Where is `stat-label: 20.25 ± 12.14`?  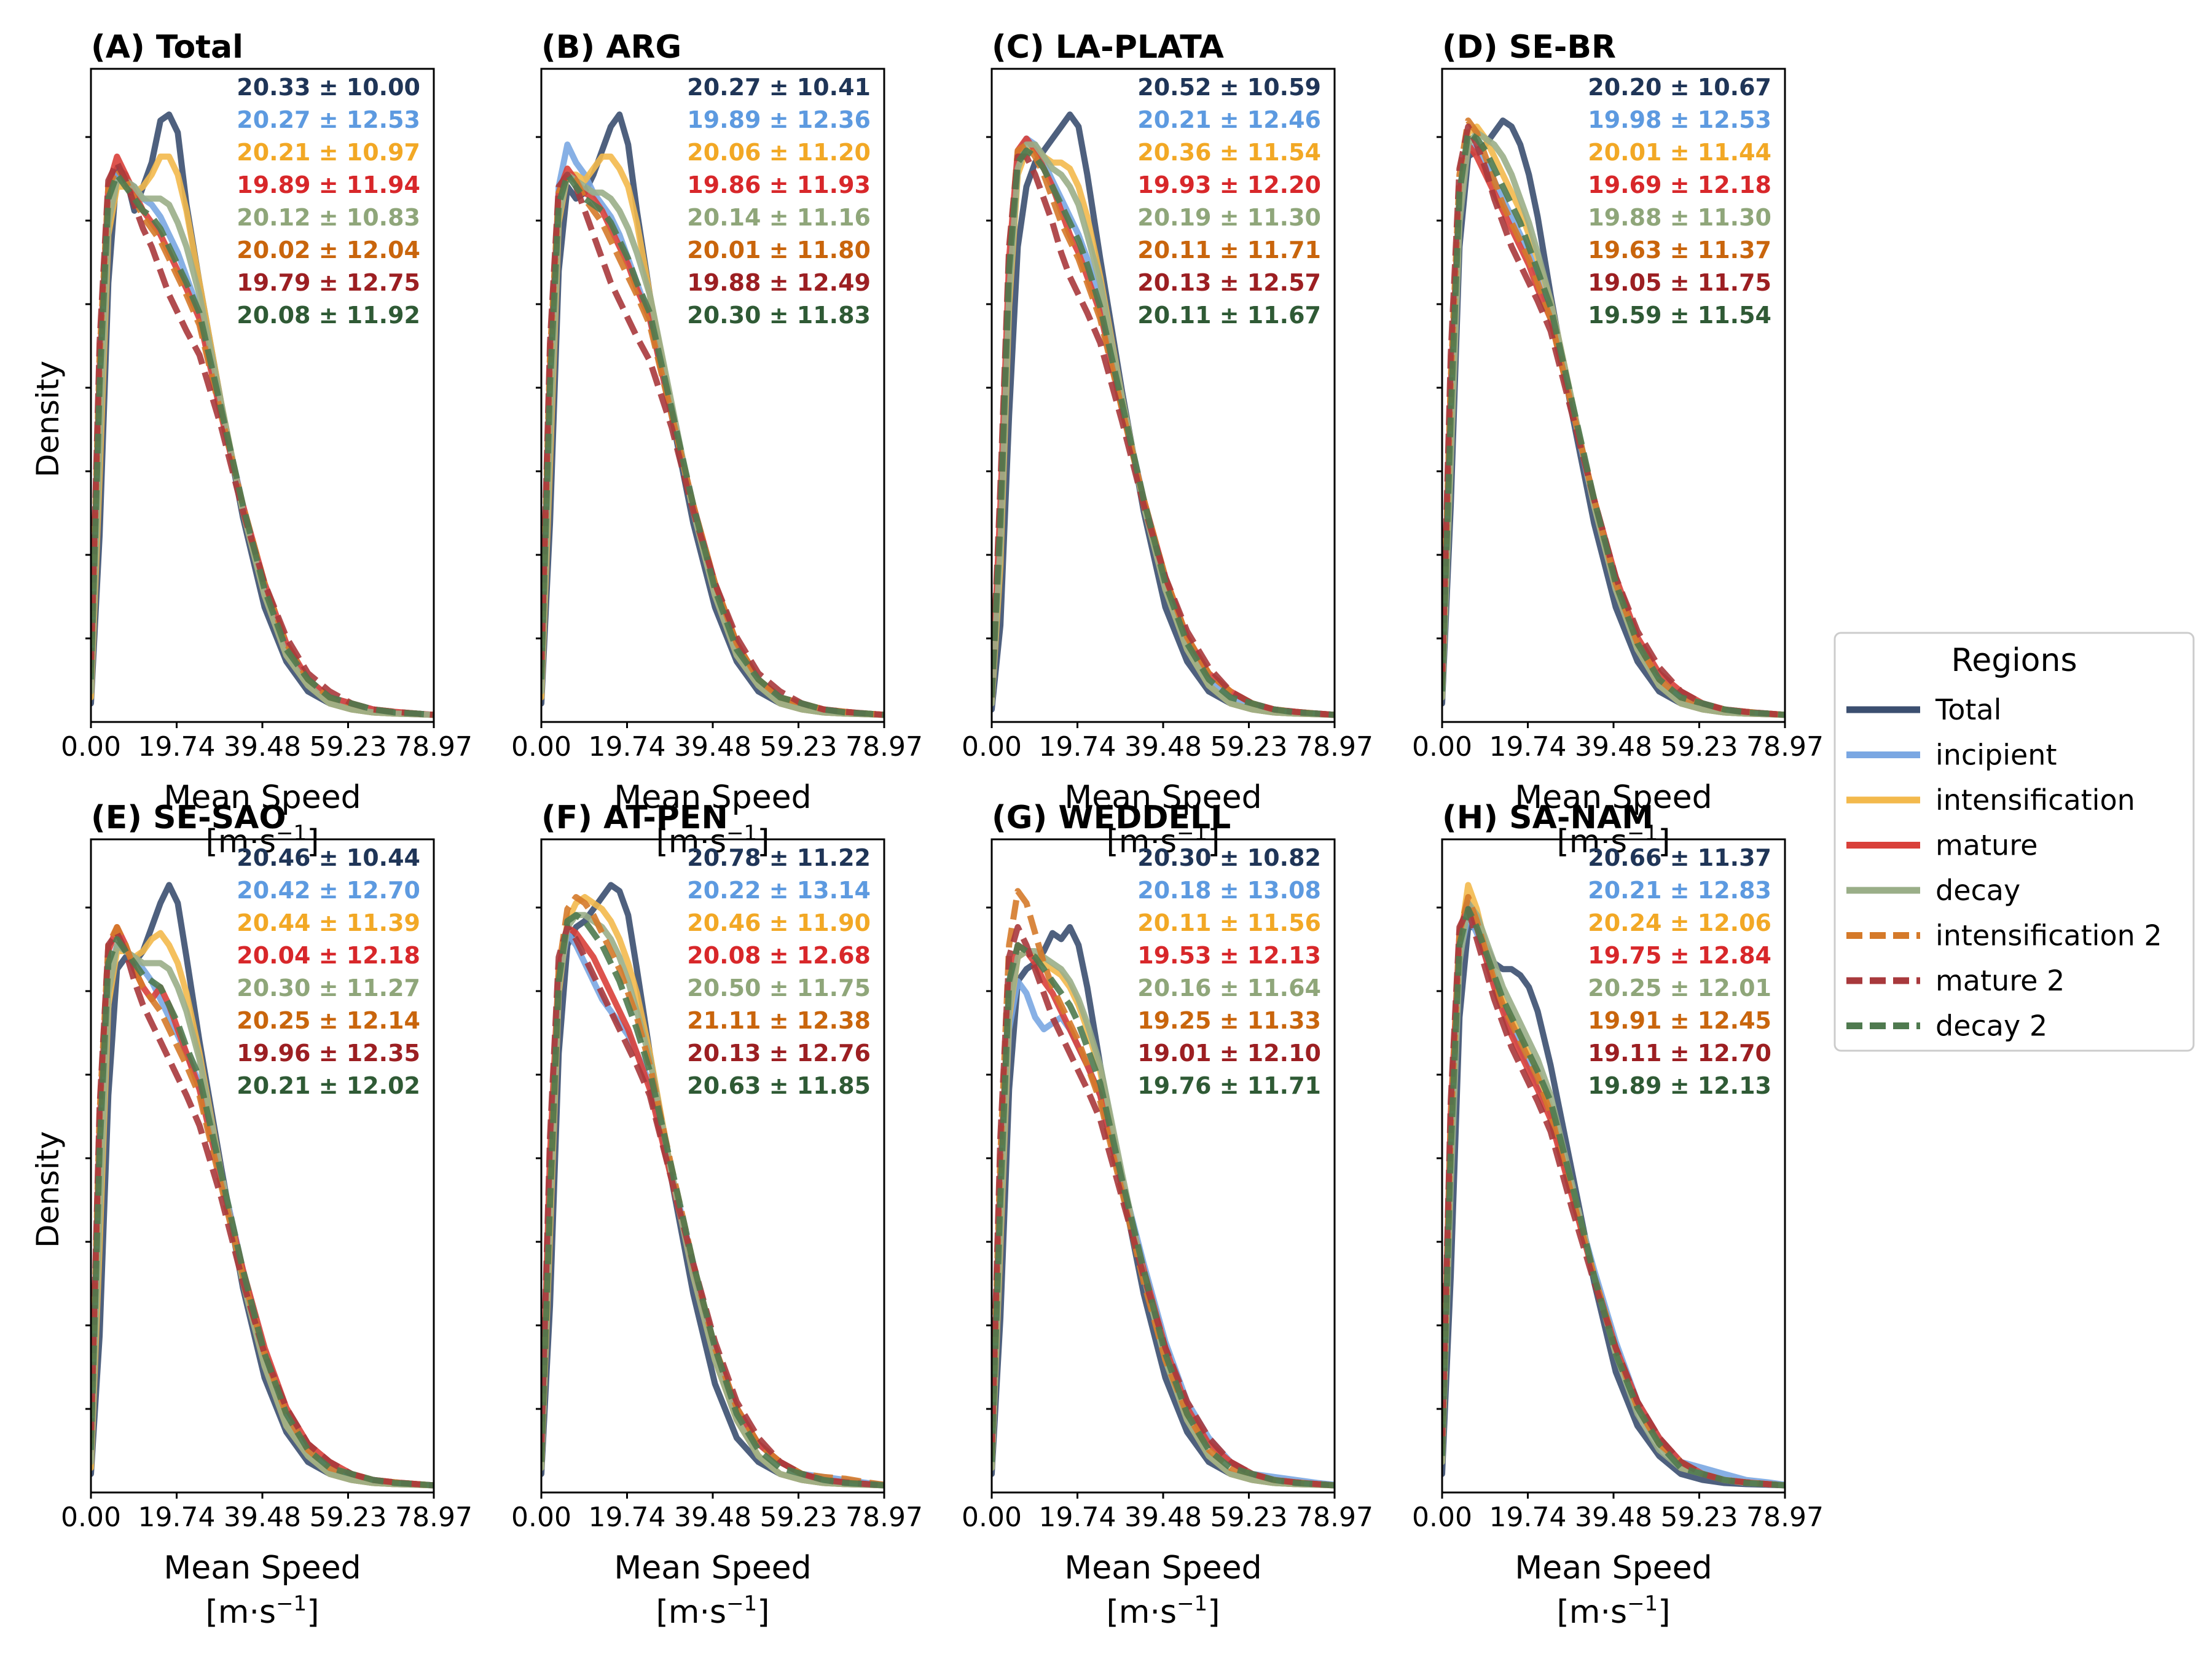 stat-label: 20.25 ± 12.14 is located at coordinates (328, 1020).